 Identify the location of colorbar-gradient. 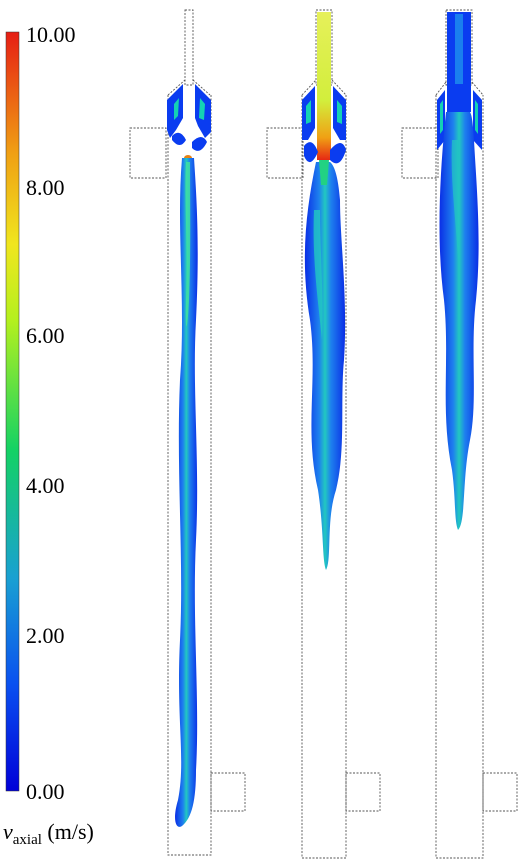
(12, 411).